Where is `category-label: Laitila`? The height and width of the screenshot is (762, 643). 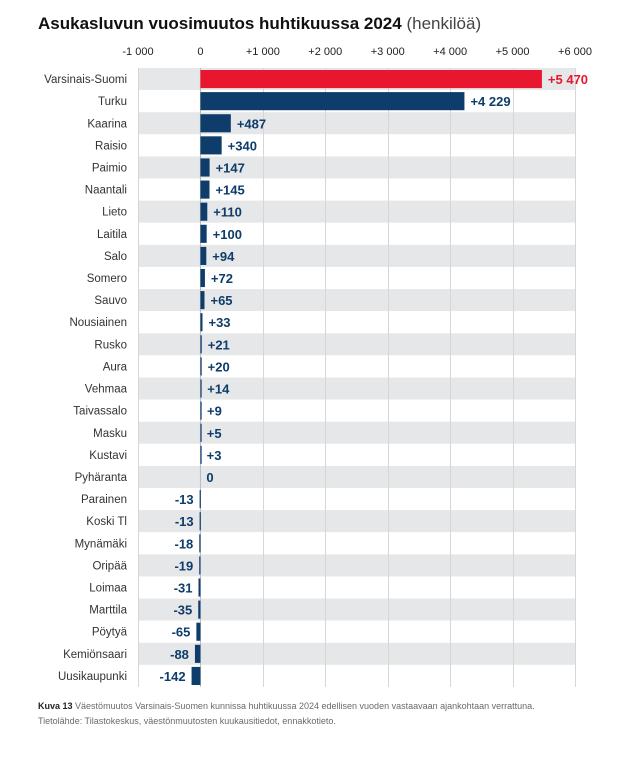
category-label: Laitila is located at coordinates (112, 235).